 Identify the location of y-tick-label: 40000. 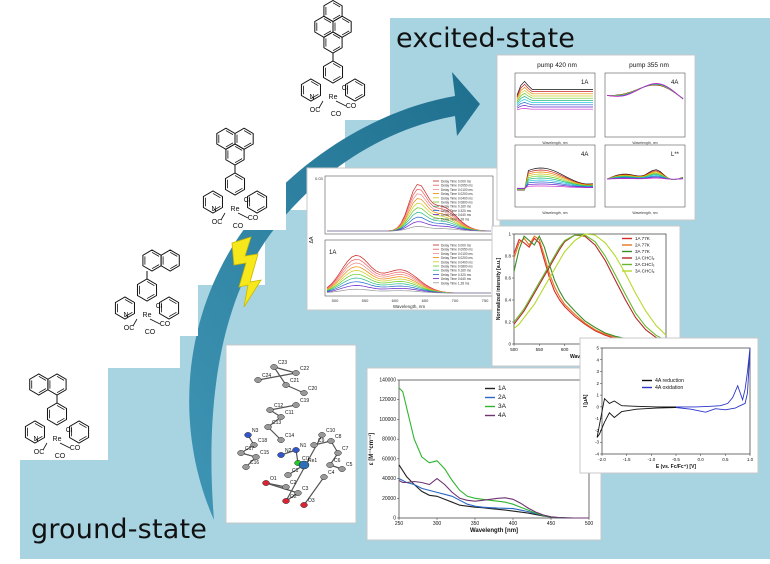
(389, 479).